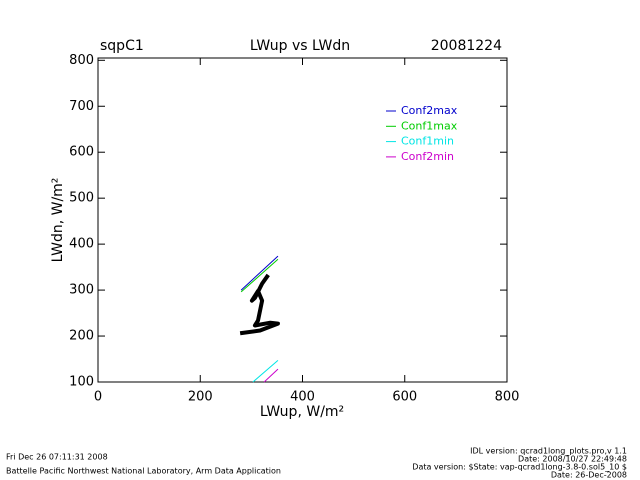  What do you see at coordinates (81, 60) in the screenshot?
I see `y-tick-label: 800` at bounding box center [81, 60].